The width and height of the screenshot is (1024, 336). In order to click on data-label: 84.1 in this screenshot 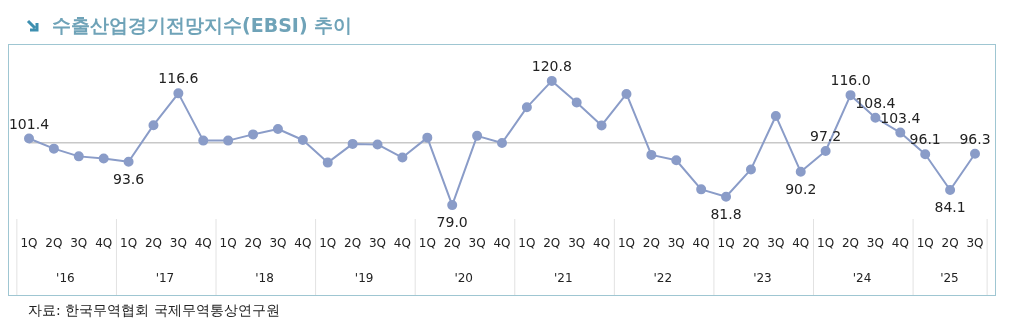, I will do `click(950, 206)`.